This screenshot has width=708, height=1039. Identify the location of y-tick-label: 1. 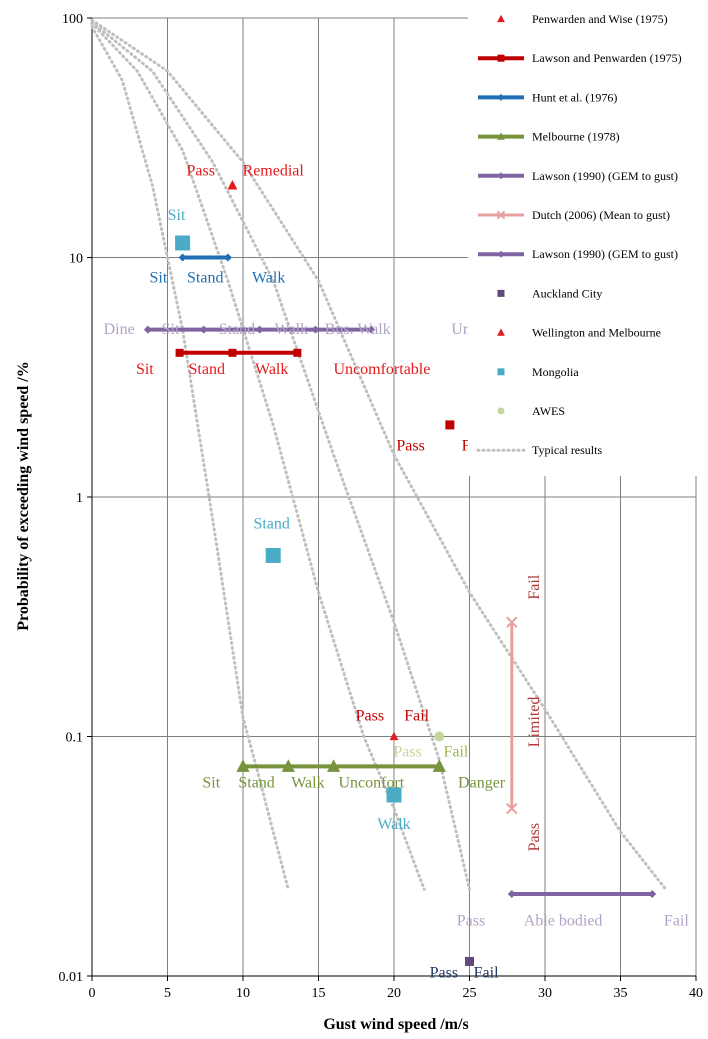
(79, 498).